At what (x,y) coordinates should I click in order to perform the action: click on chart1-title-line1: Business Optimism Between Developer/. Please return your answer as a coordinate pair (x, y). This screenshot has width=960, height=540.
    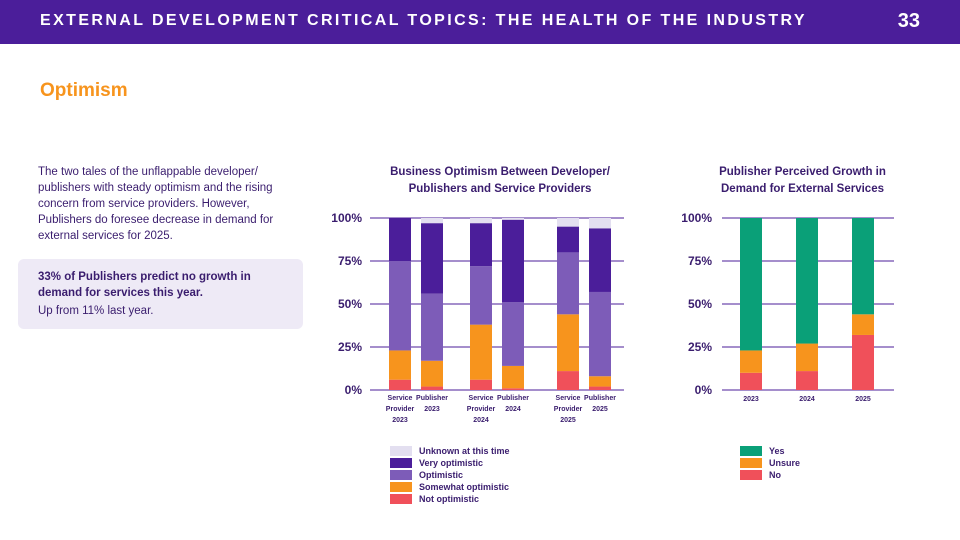
    Looking at the image, I should click on (500, 172).